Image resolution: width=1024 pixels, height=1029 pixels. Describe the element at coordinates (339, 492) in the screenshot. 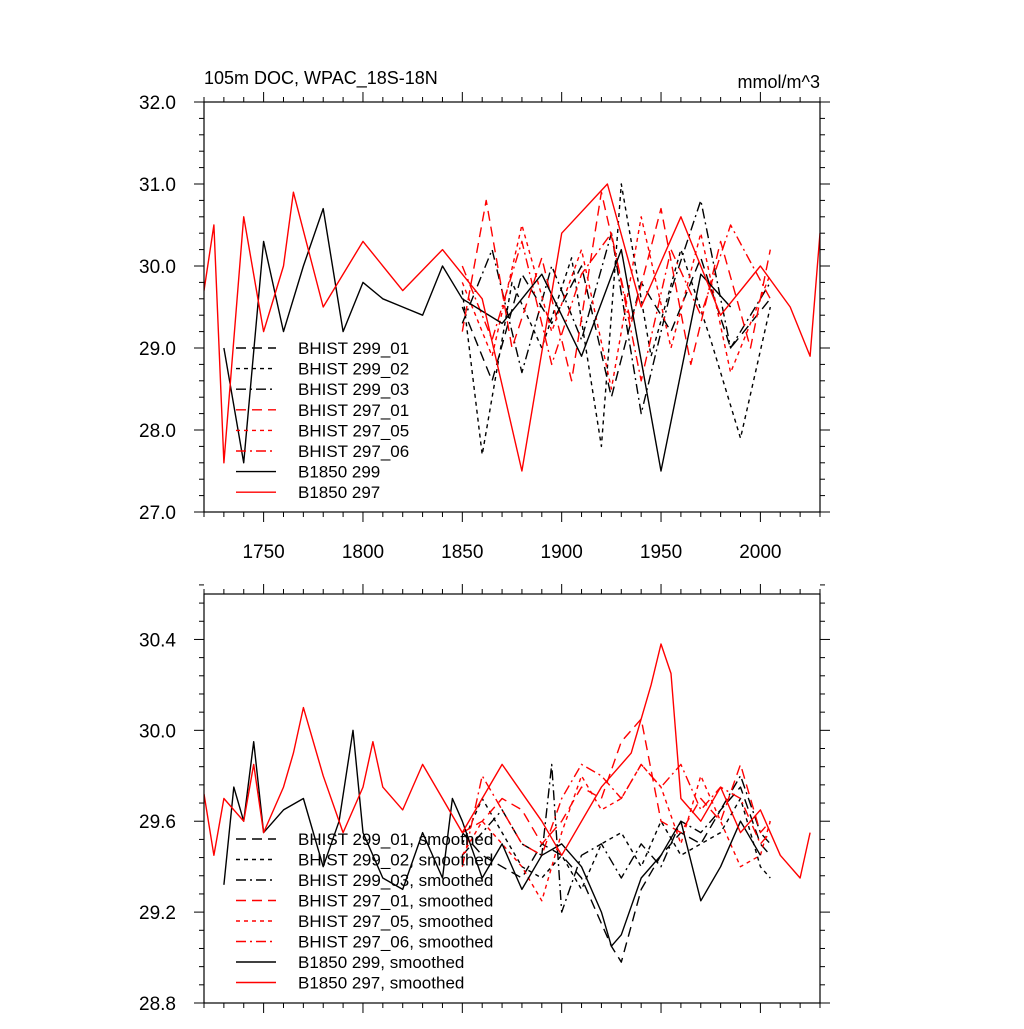

I see `legend-label: B1850 297` at that location.